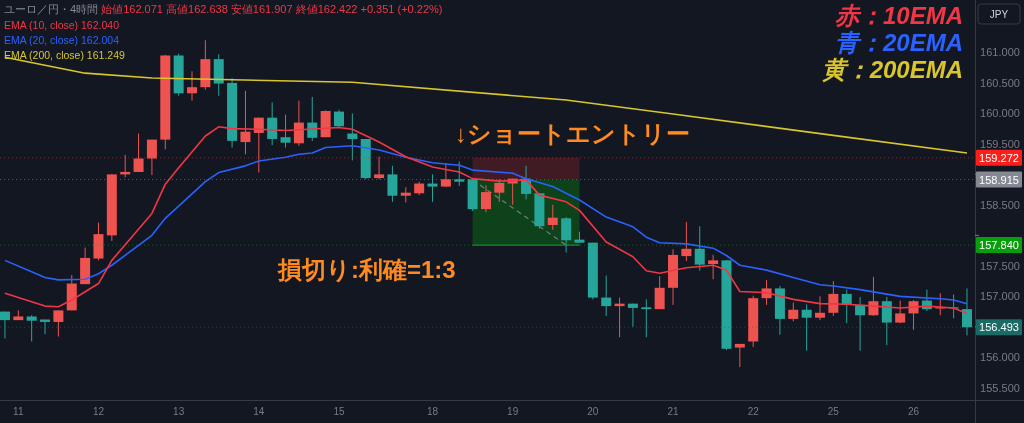  I want to click on y-tick-label: 159.500, so click(1000, 143).